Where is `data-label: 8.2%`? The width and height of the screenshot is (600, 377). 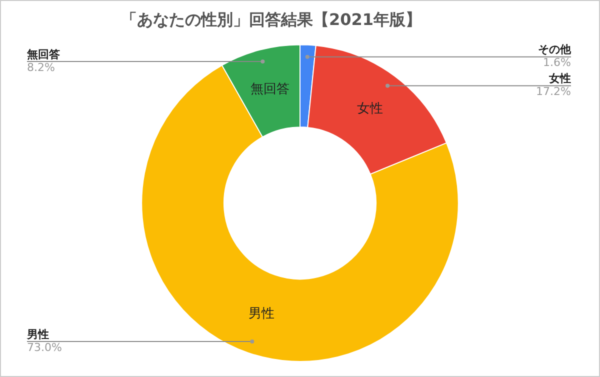
data-label: 8.2% is located at coordinates (41, 67).